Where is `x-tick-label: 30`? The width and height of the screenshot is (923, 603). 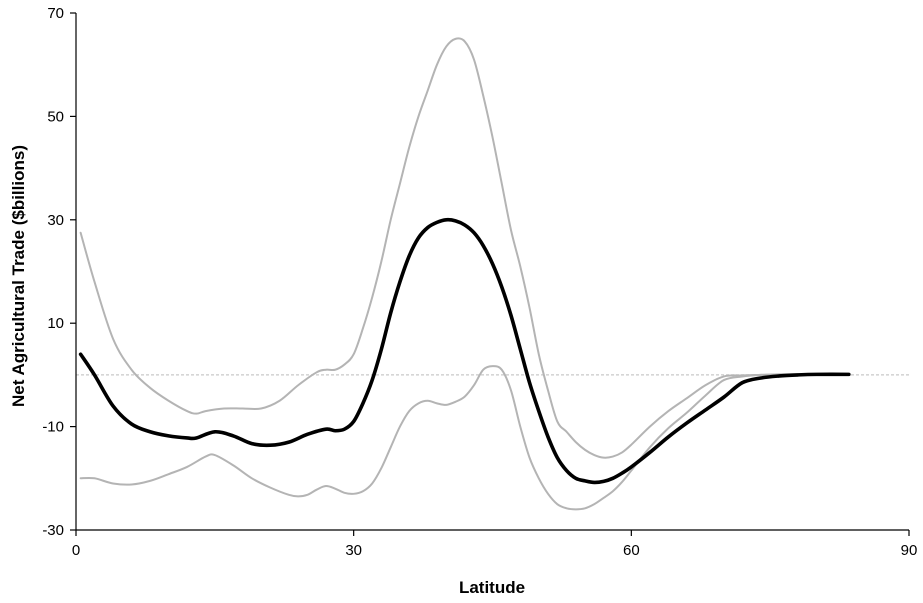
x-tick-label: 30 is located at coordinates (353, 550).